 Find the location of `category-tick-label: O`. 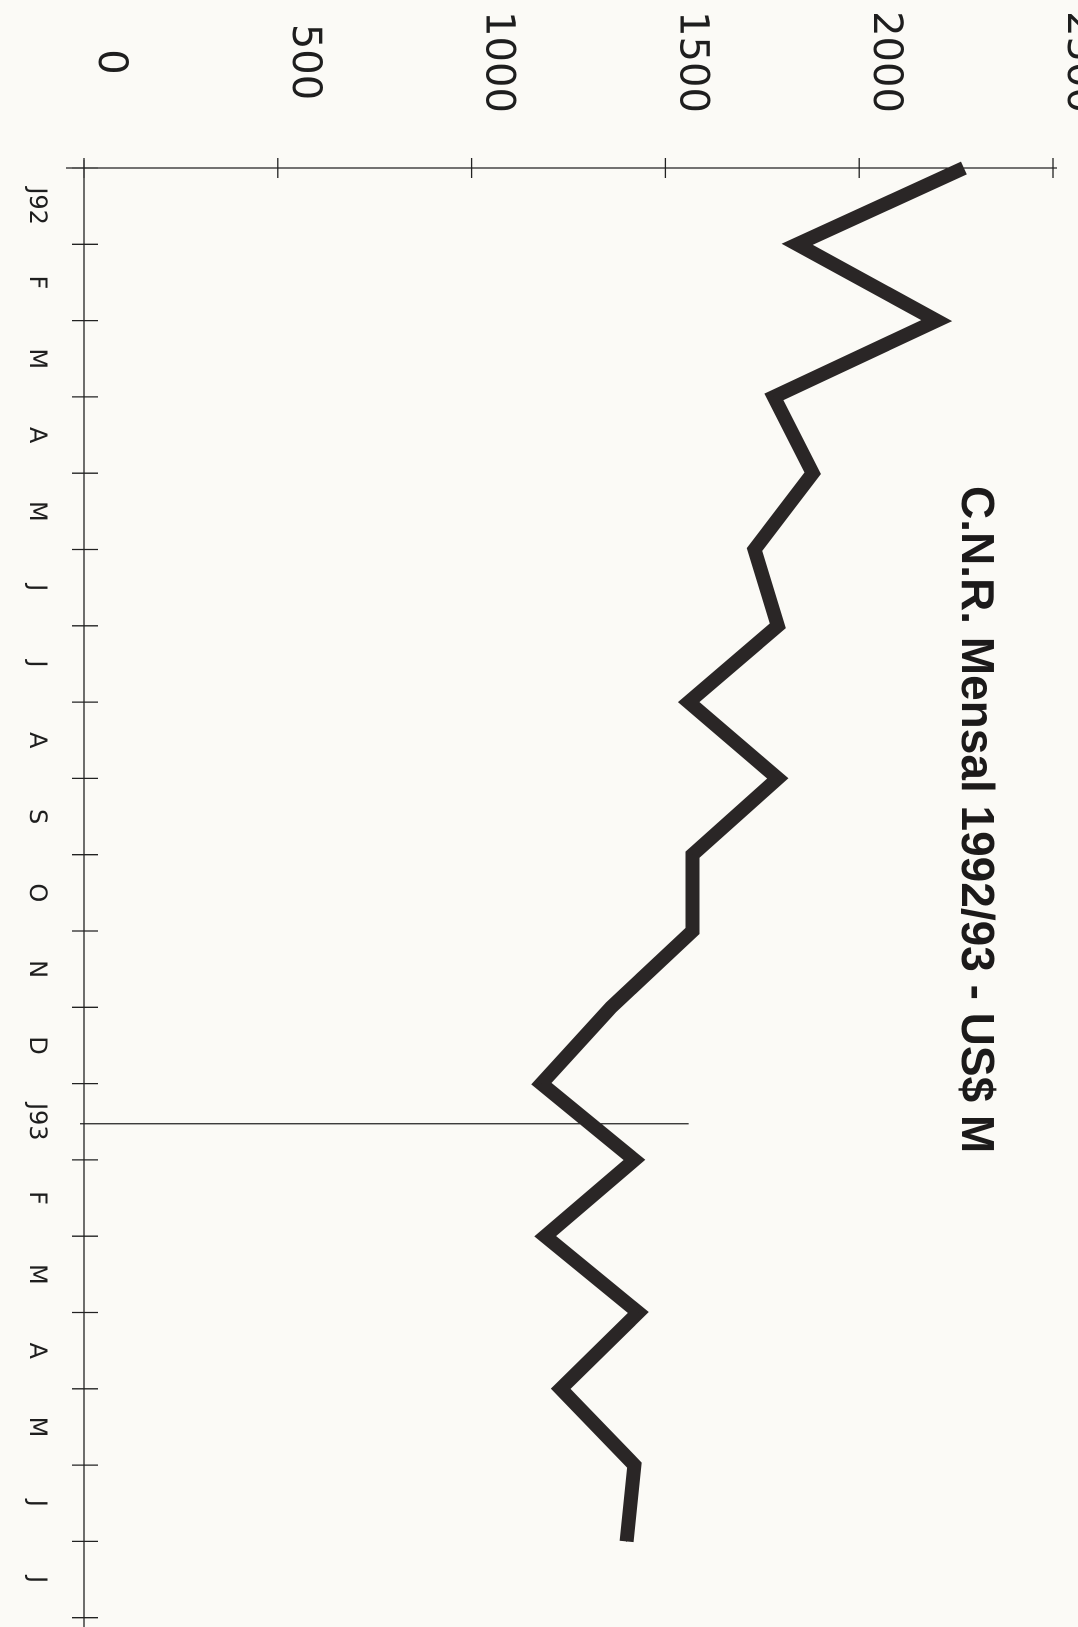

category-tick-label: O is located at coordinates (38, 892).